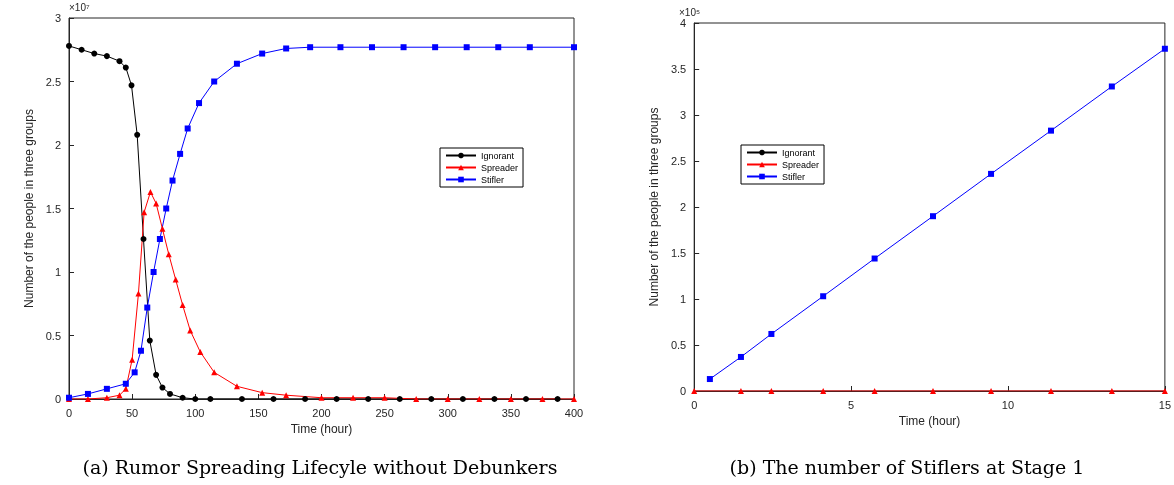 The image size is (1174, 485). Describe the element at coordinates (1165, 404) in the screenshot. I see `x-tick-label: 15` at that location.